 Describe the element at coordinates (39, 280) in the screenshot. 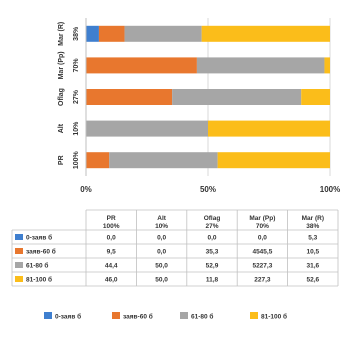

I see `table-series-label: 81-100 б` at that location.